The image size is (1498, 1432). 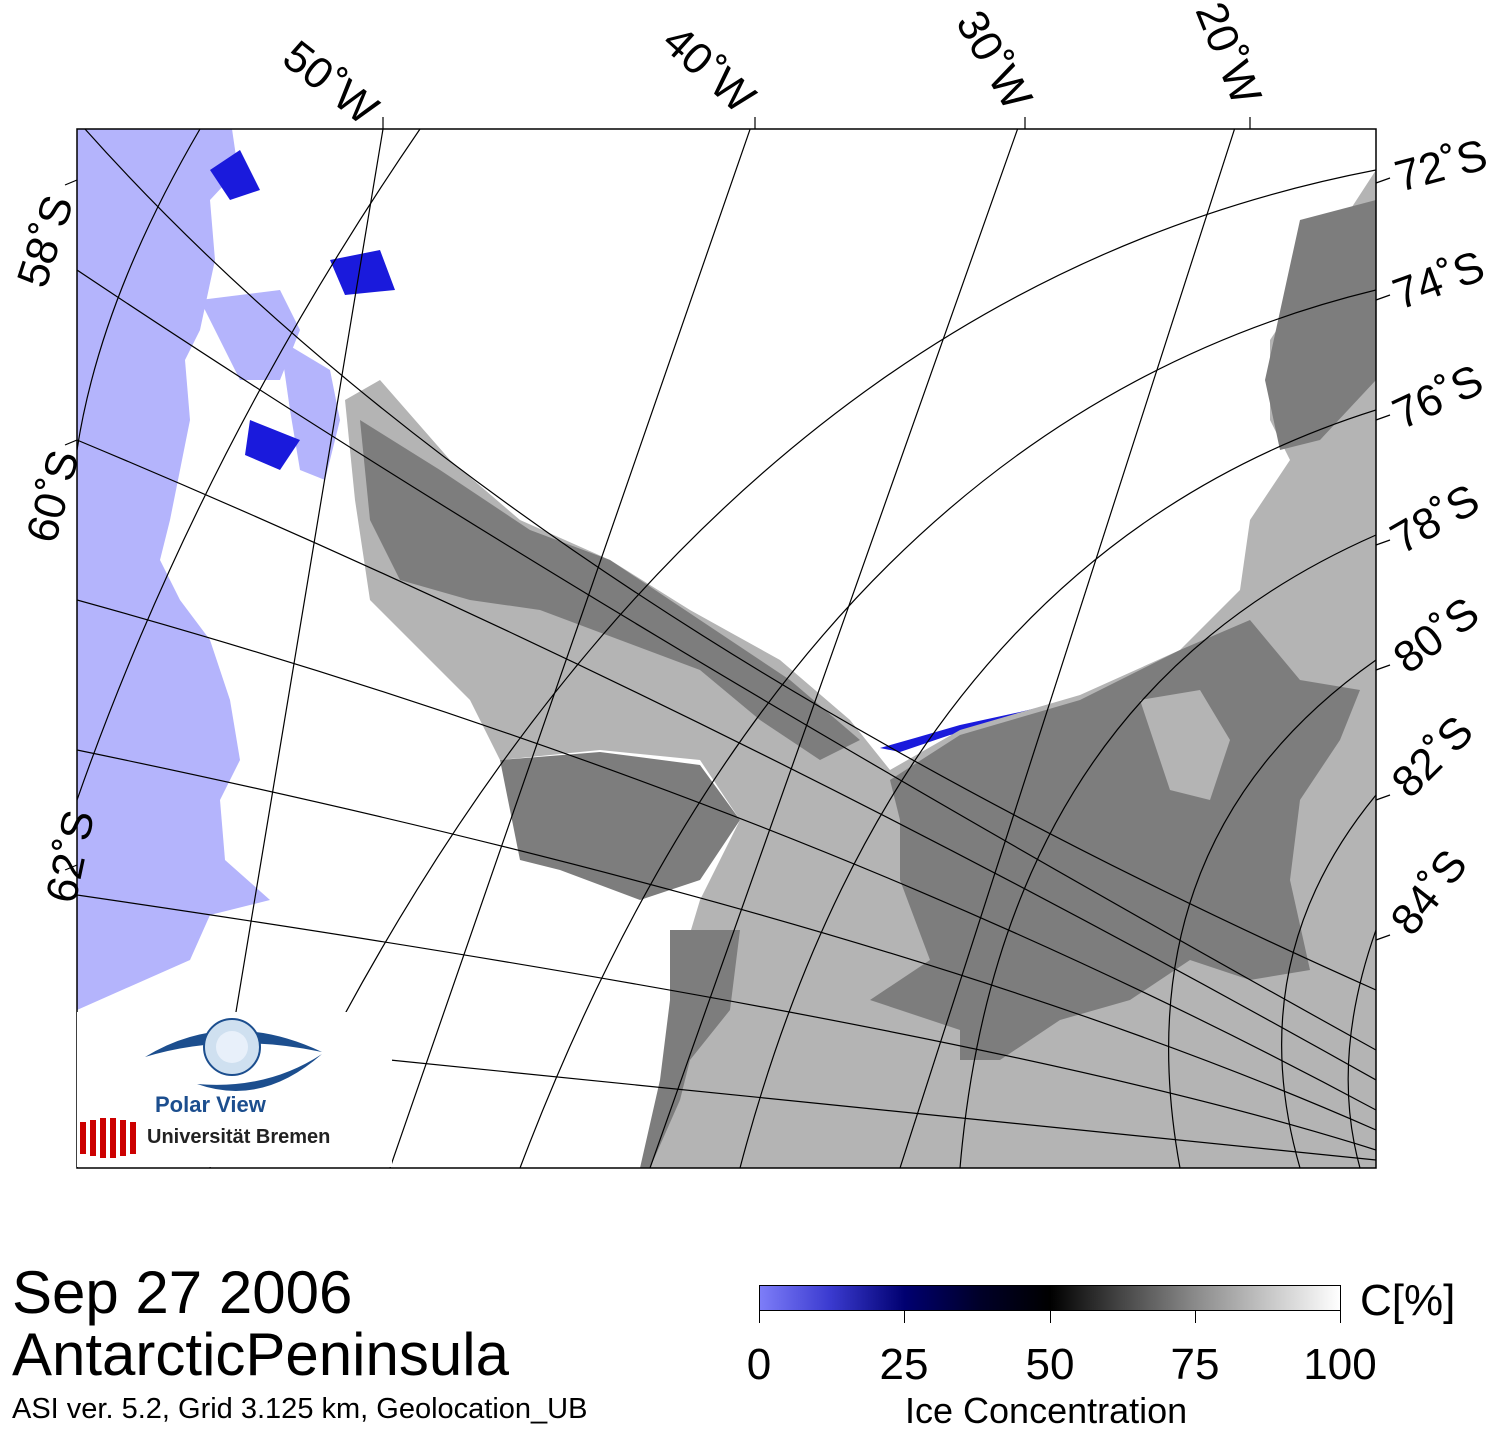 What do you see at coordinates (1195, 1364) in the screenshot?
I see `colorbar-tick-label: 75` at bounding box center [1195, 1364].